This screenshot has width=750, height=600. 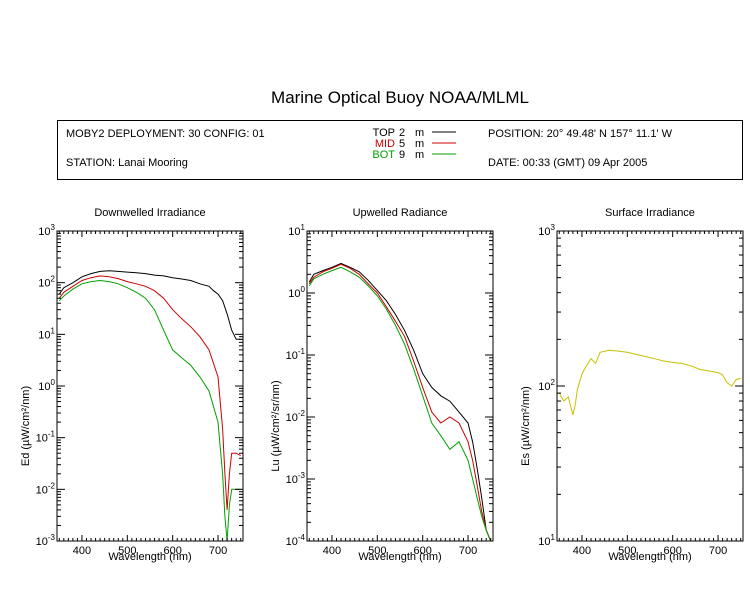 What do you see at coordinates (400, 97) in the screenshot?
I see `page-title: Marine Optical Buoy NOAA/MLML` at bounding box center [400, 97].